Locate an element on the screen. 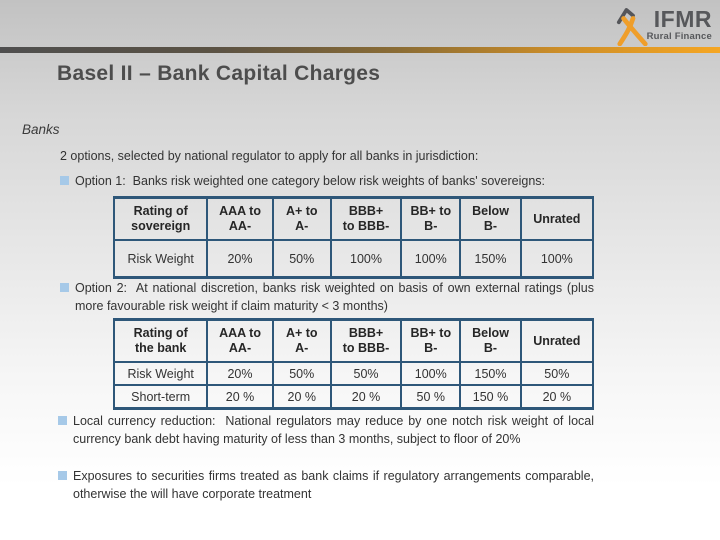 This screenshot has height=540, width=720. ifmr-logo-icon is located at coordinates (632, 27).